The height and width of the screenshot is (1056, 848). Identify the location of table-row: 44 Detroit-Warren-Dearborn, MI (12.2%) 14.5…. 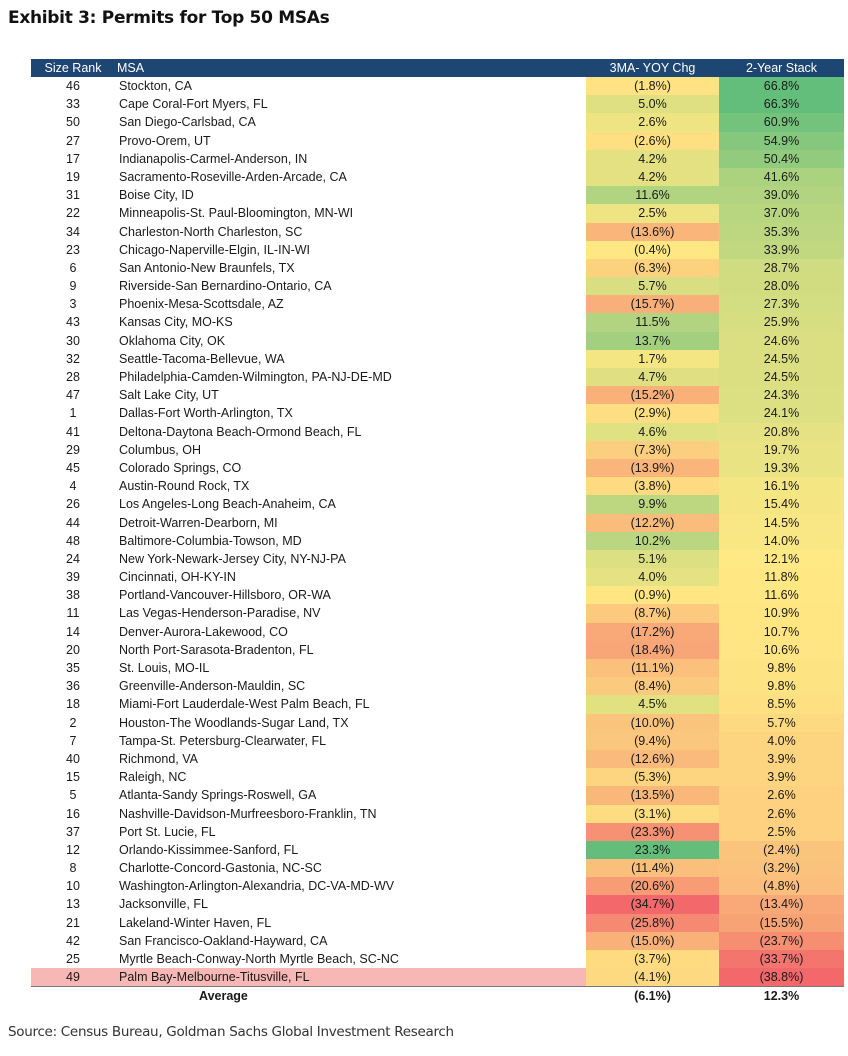
(437, 522).